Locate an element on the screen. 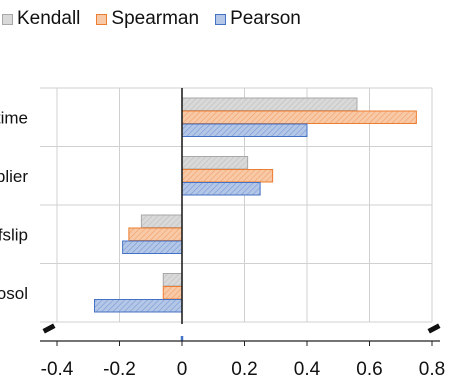 The width and height of the screenshot is (454, 380). x-tick-label-1: -0.2 is located at coordinates (119, 369).